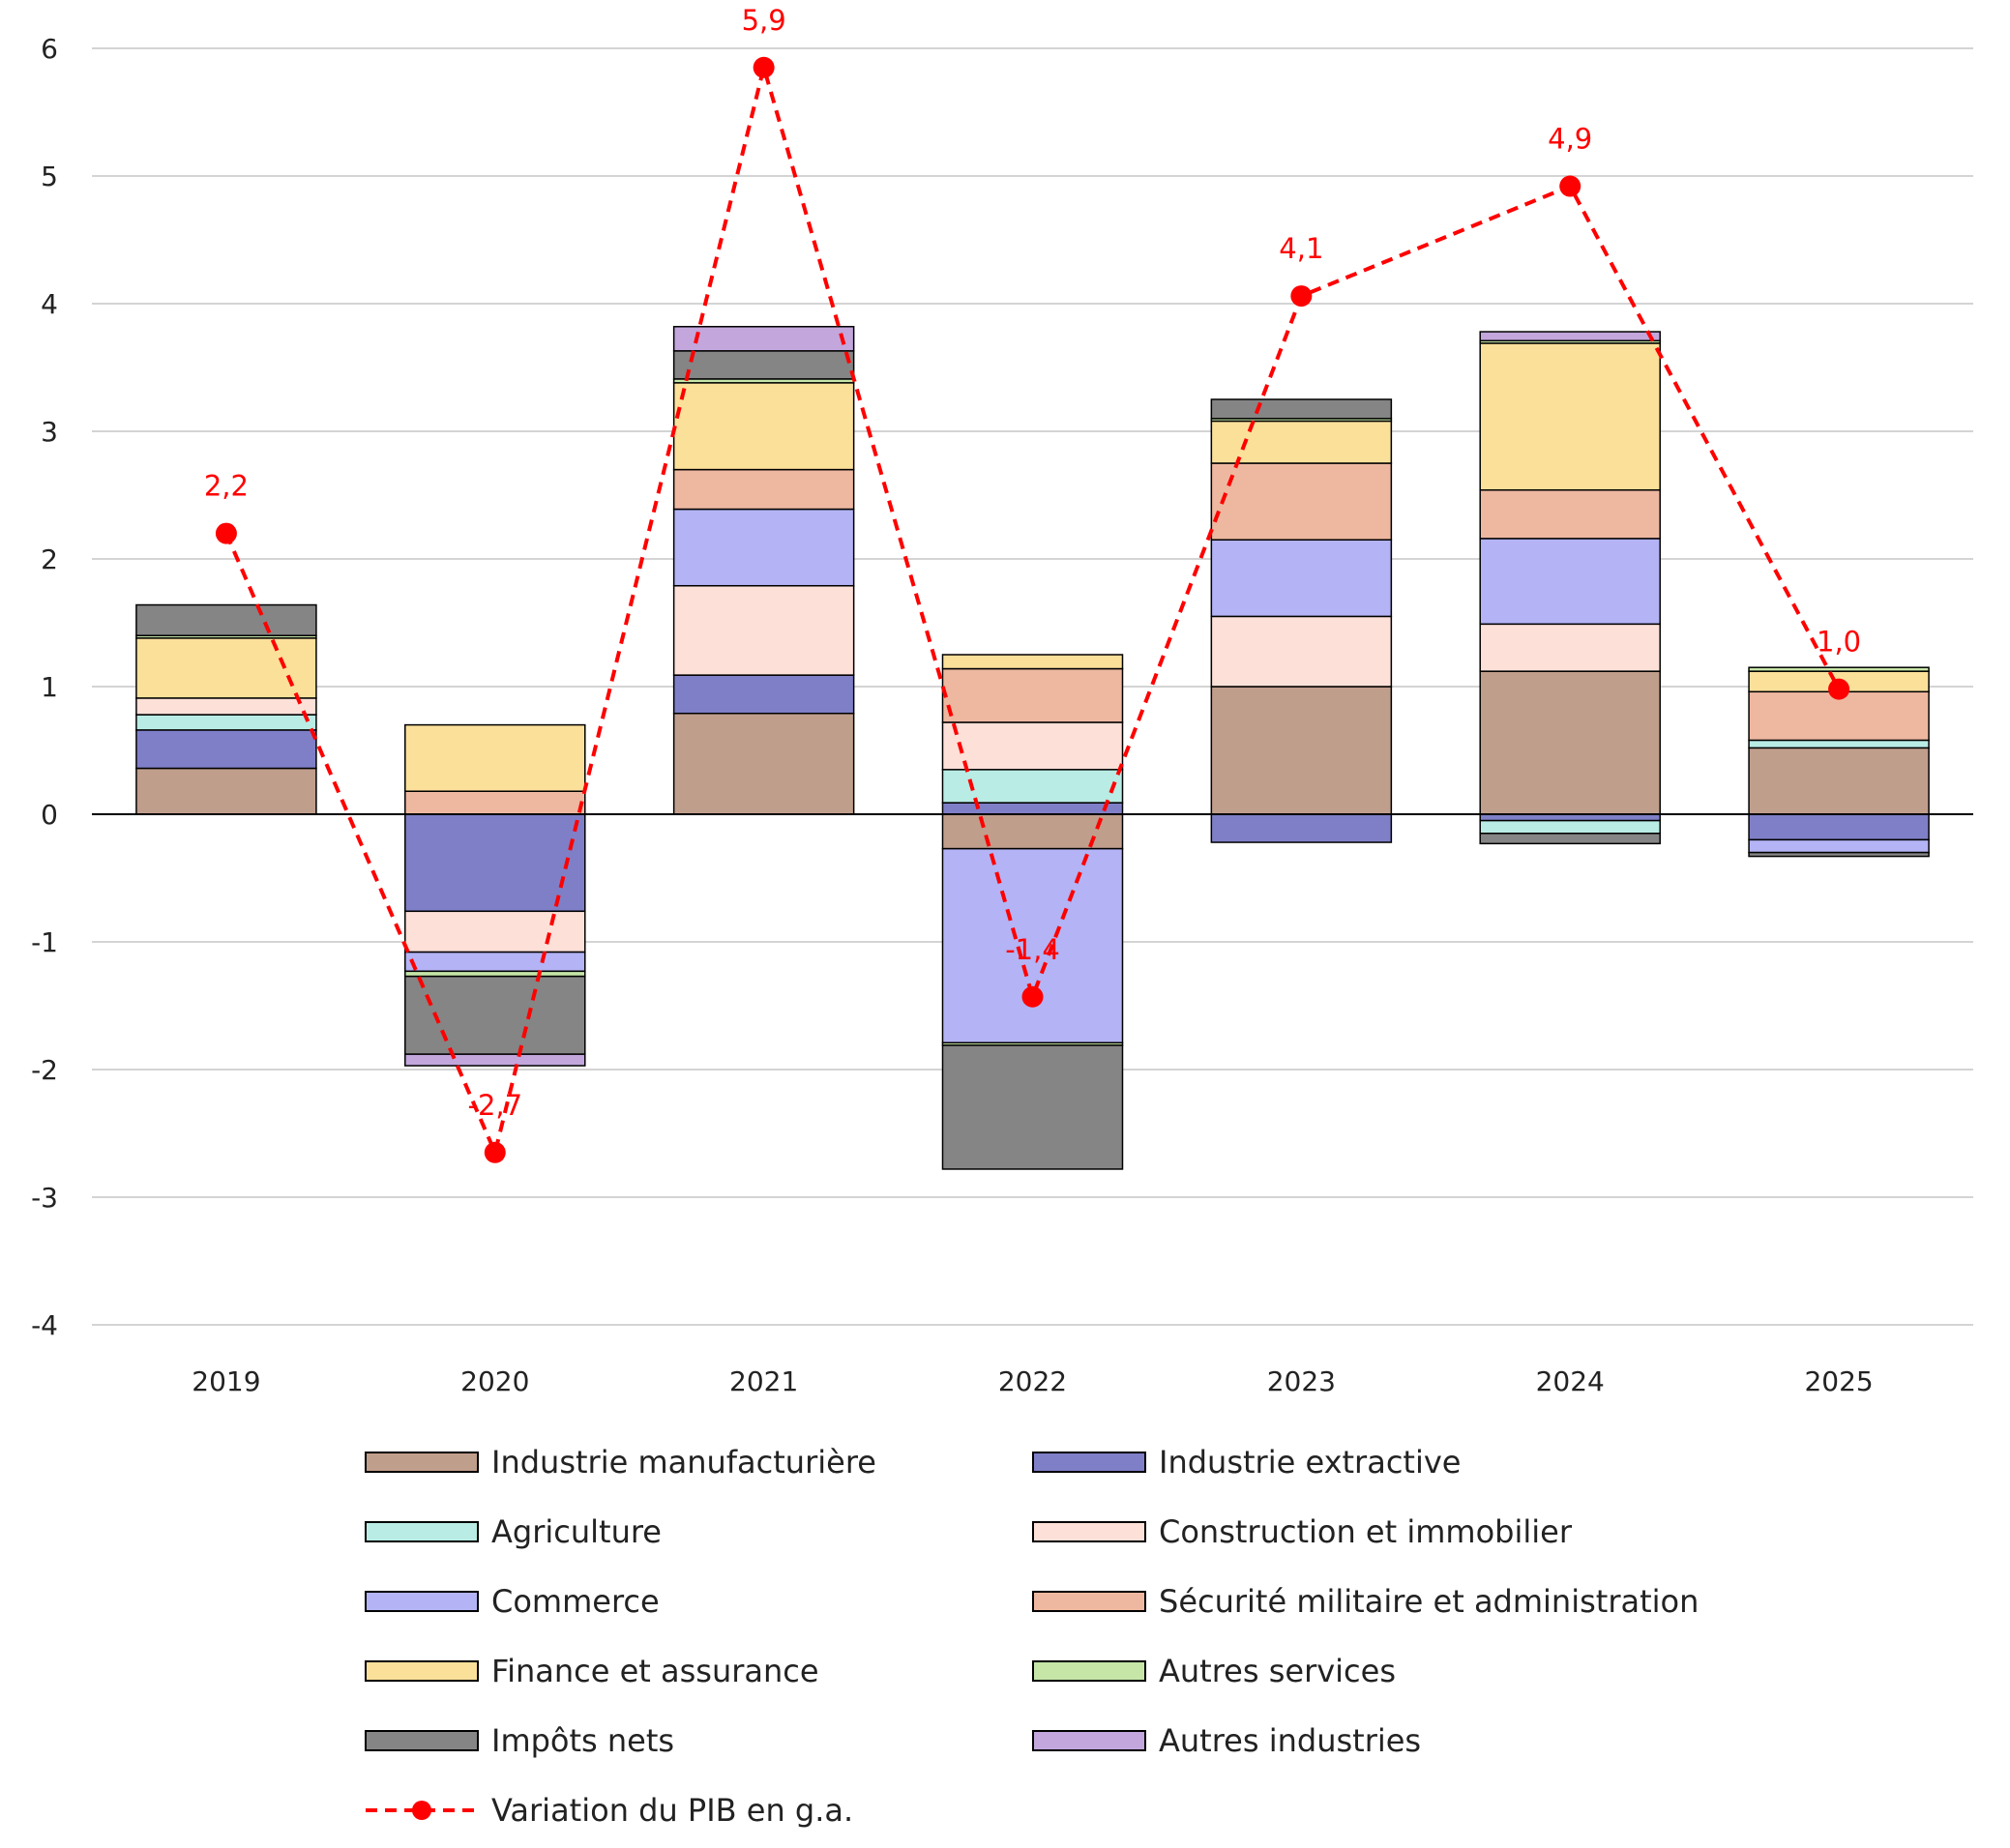  I want to click on y-tick-label: 5, so click(49, 176).